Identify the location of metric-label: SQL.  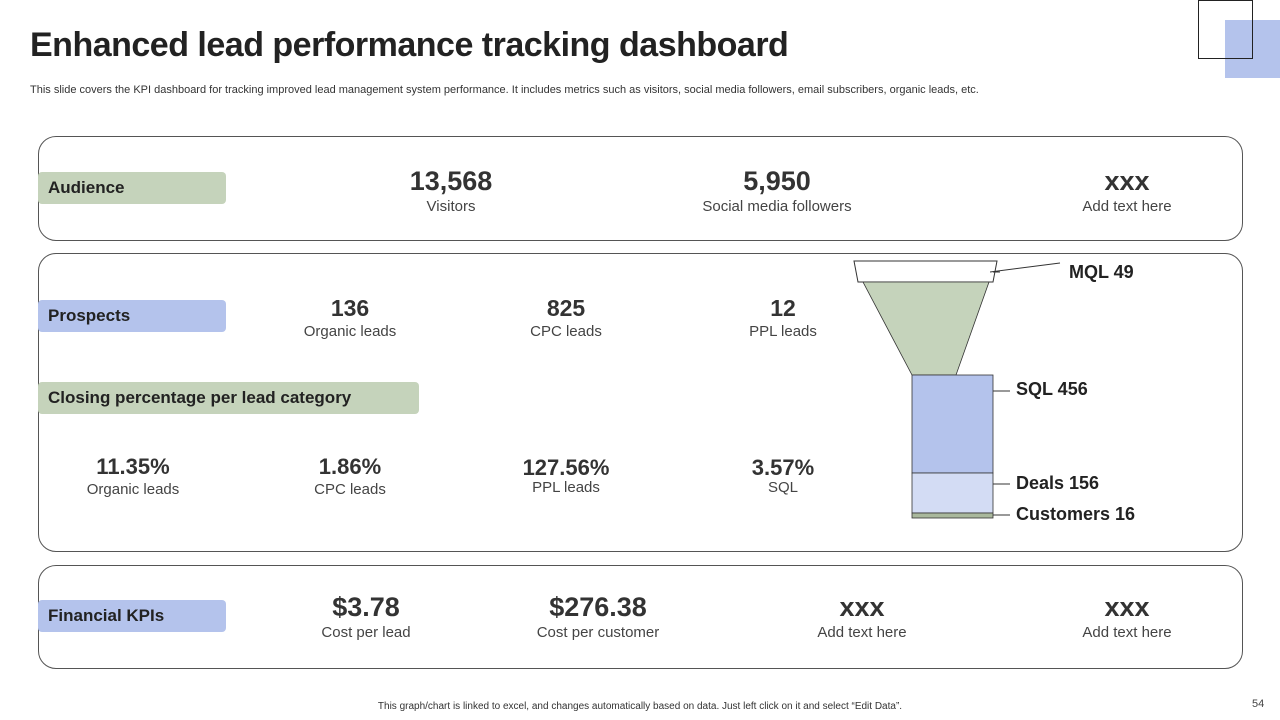
(782, 487).